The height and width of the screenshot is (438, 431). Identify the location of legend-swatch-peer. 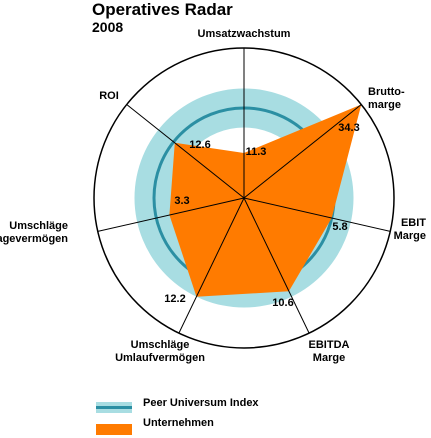
(114, 407).